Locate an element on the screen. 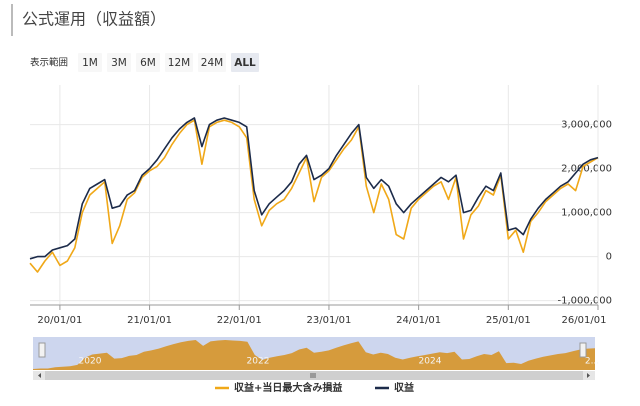 This screenshot has height=406, width=640. range-button-label: ALL is located at coordinates (245, 63).